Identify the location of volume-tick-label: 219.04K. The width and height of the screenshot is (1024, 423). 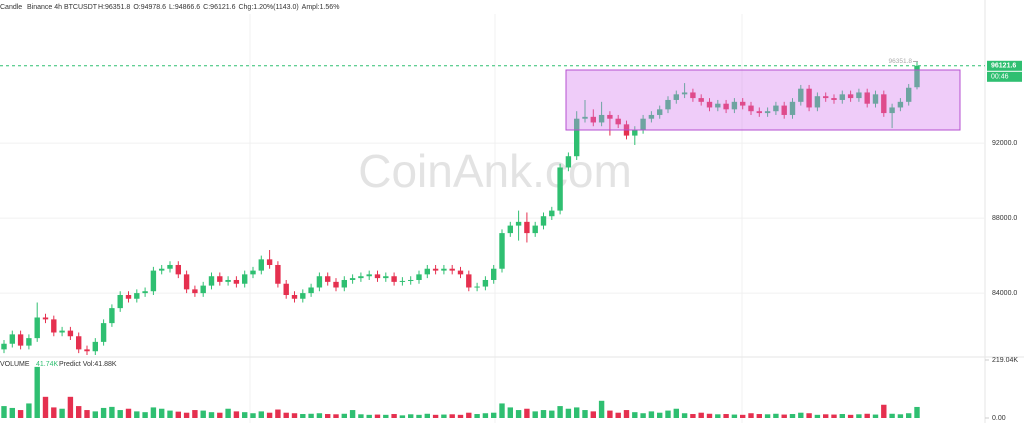
(1005, 360).